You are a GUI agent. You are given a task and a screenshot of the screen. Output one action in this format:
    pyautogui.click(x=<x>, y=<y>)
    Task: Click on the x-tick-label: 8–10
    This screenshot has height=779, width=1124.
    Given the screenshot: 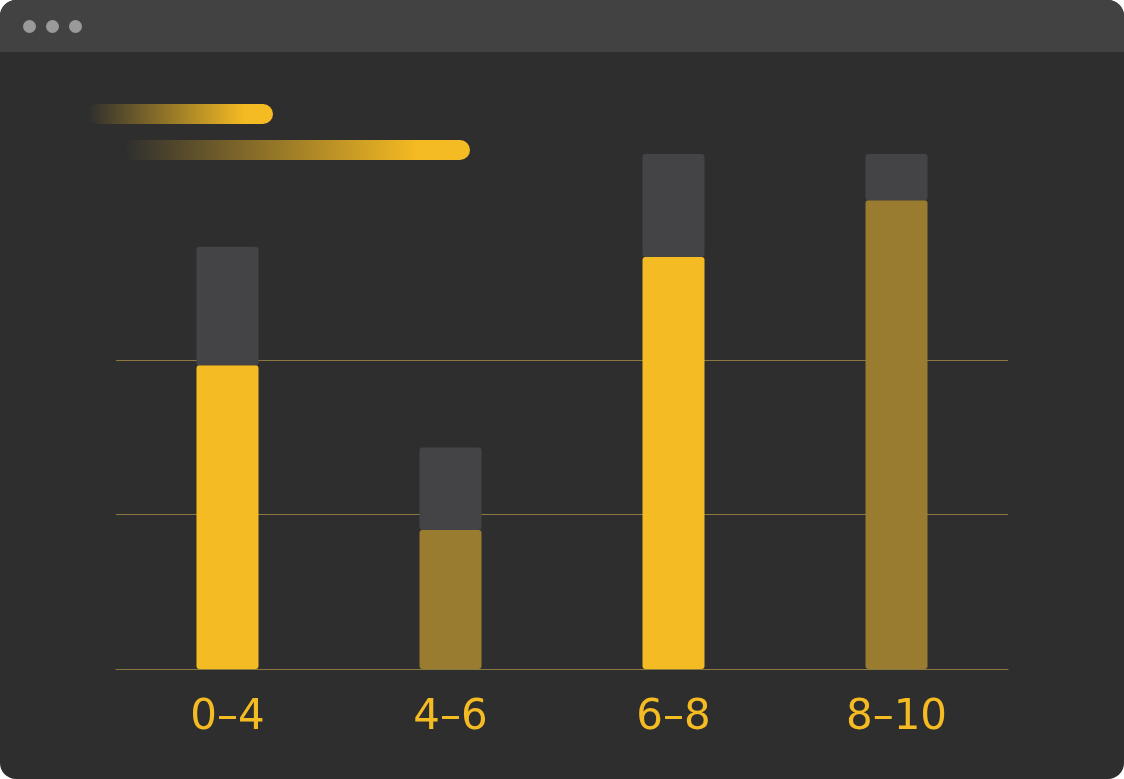 What is the action you would take?
    pyautogui.click(x=896, y=714)
    